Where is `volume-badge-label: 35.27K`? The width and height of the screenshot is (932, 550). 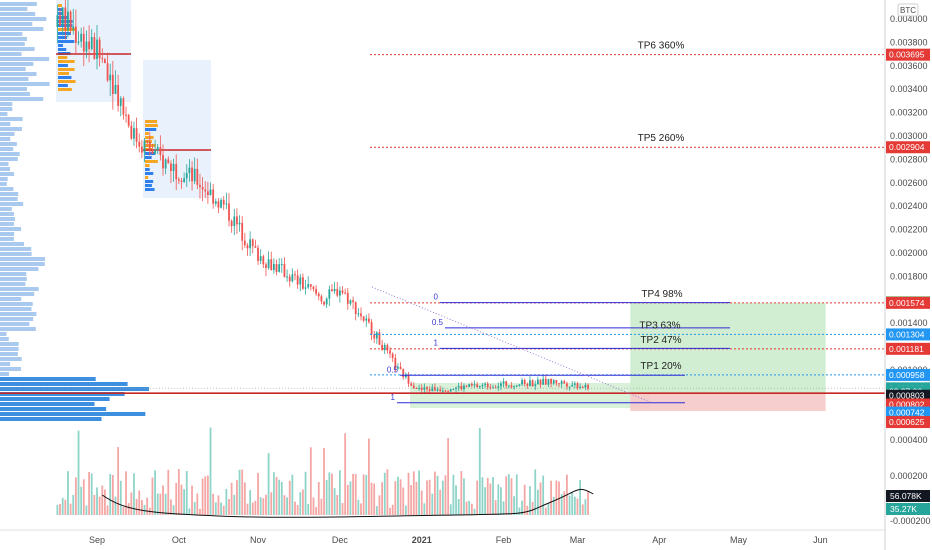
volume-badge-label: 35.27K is located at coordinates (903, 509).